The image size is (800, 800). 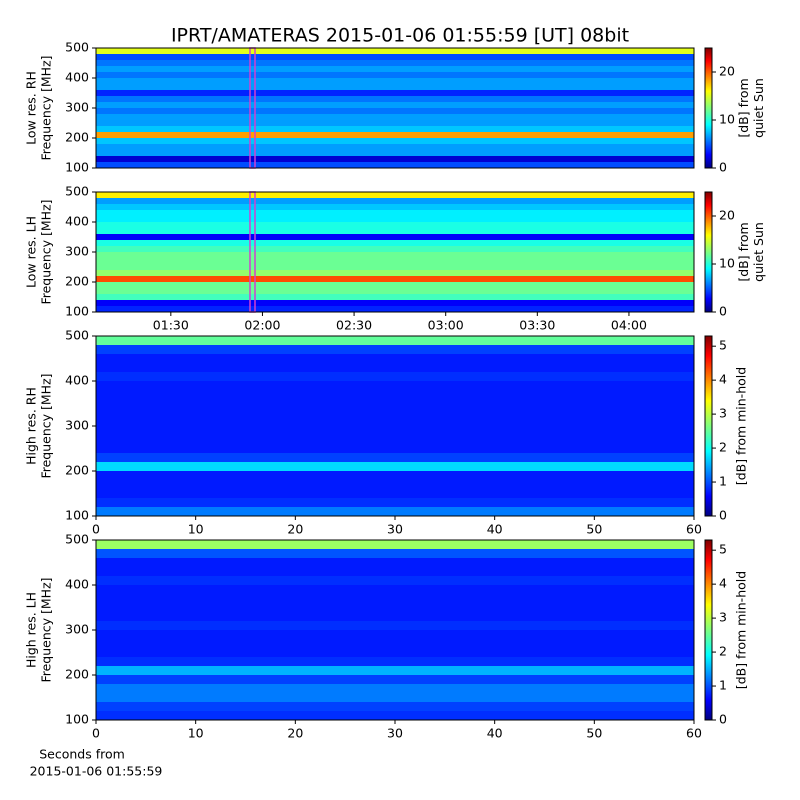 What do you see at coordinates (82, 754) in the screenshot?
I see `x-axis-label: Seconds from` at bounding box center [82, 754].